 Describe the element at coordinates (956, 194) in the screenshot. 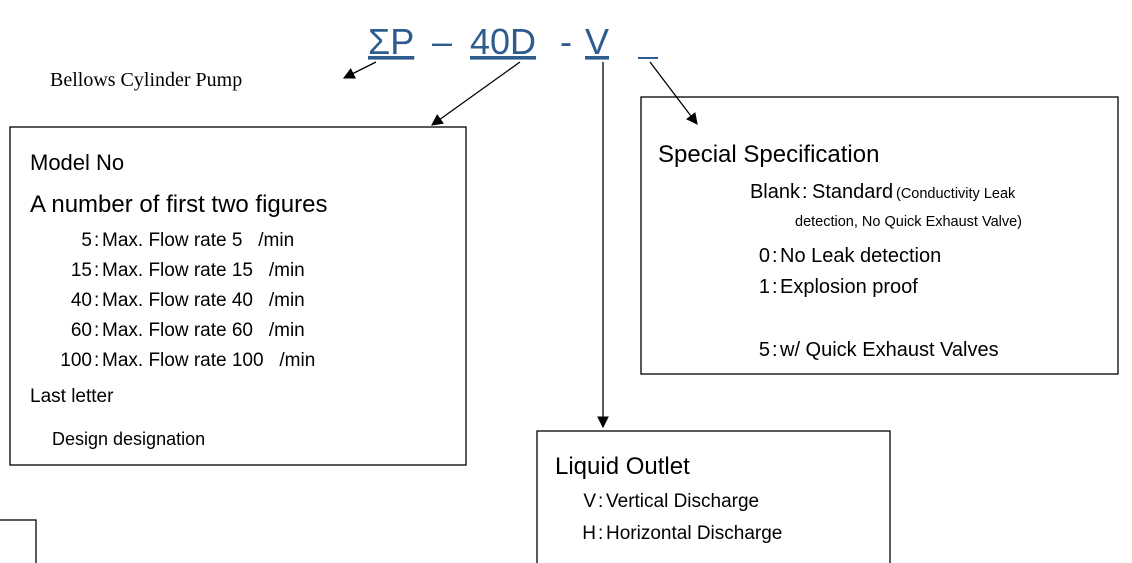

I see `row-note: (Conductivity Leak` at that location.